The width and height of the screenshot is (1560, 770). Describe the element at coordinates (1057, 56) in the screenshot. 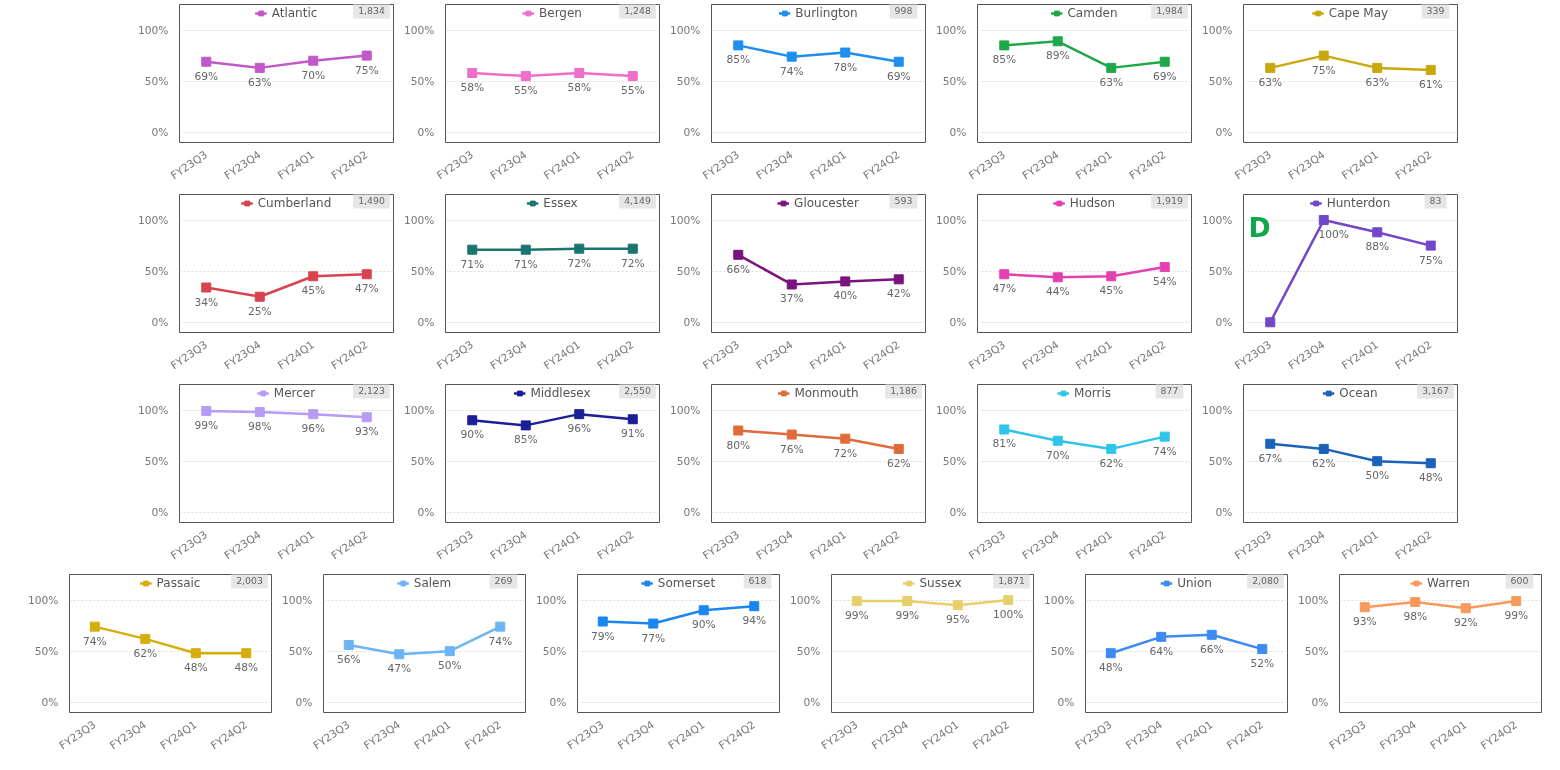

I see `text: 89%` at that location.